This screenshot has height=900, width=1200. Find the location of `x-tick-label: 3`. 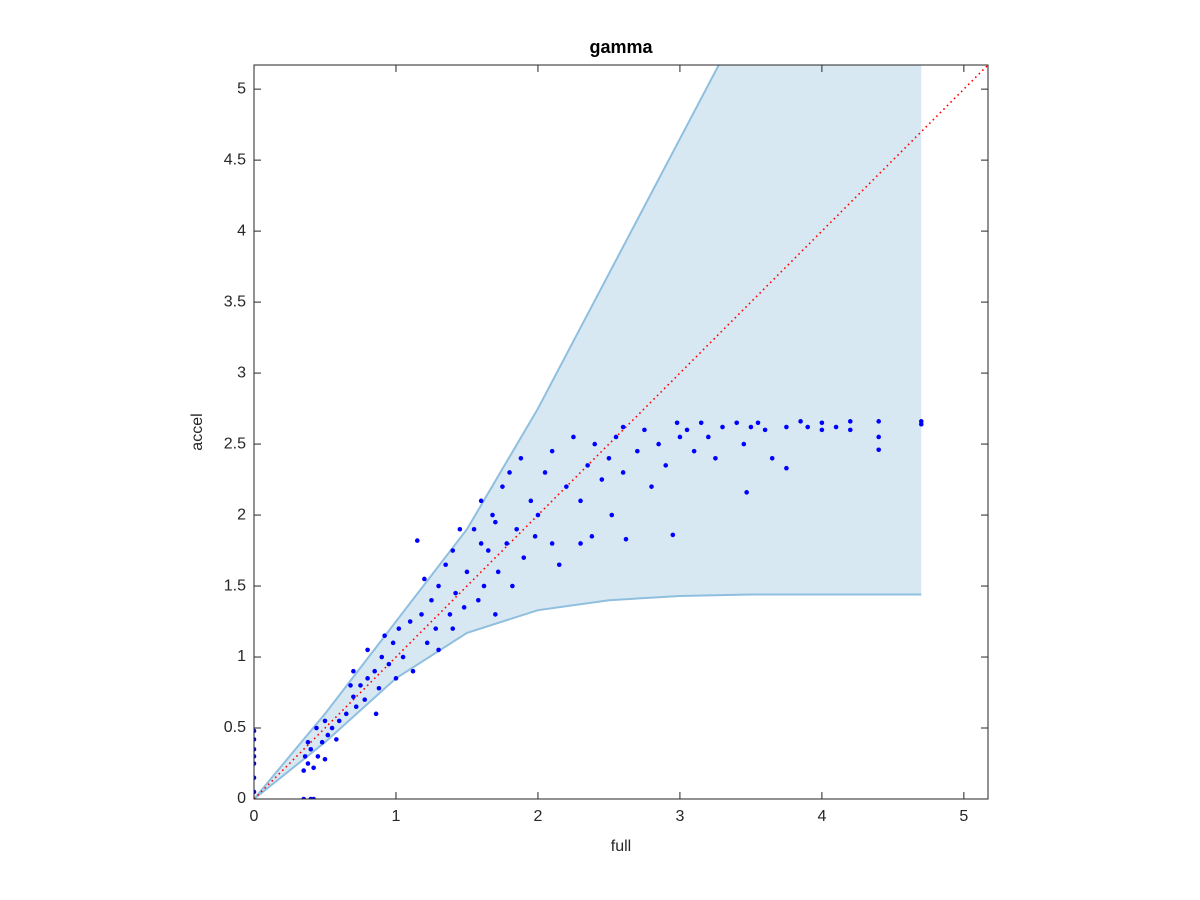

x-tick-label: 3 is located at coordinates (679, 816).